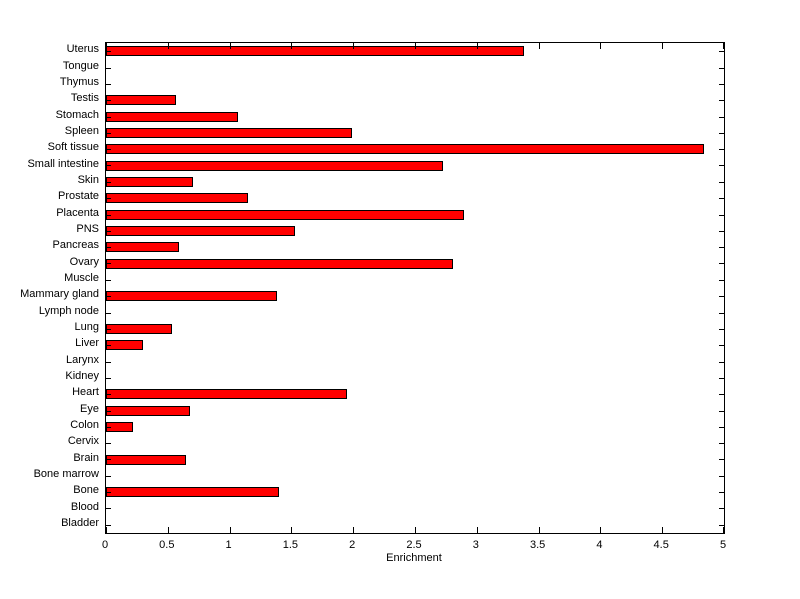  What do you see at coordinates (352, 545) in the screenshot?
I see `x-tick-label: 2` at bounding box center [352, 545].